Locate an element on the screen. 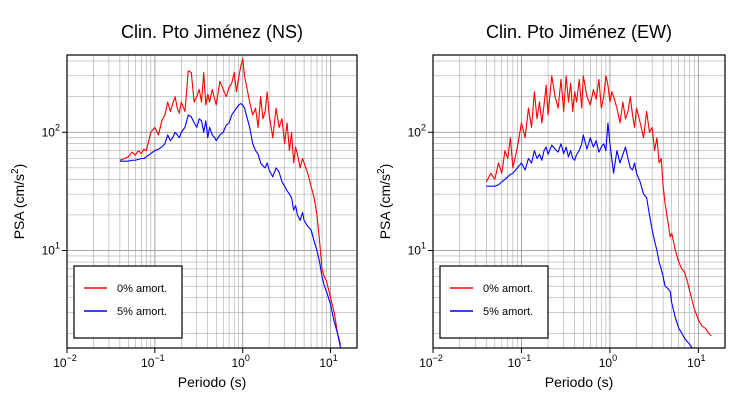  chart-title: Clin. Pto Jiménez (EW) is located at coordinates (579, 32).